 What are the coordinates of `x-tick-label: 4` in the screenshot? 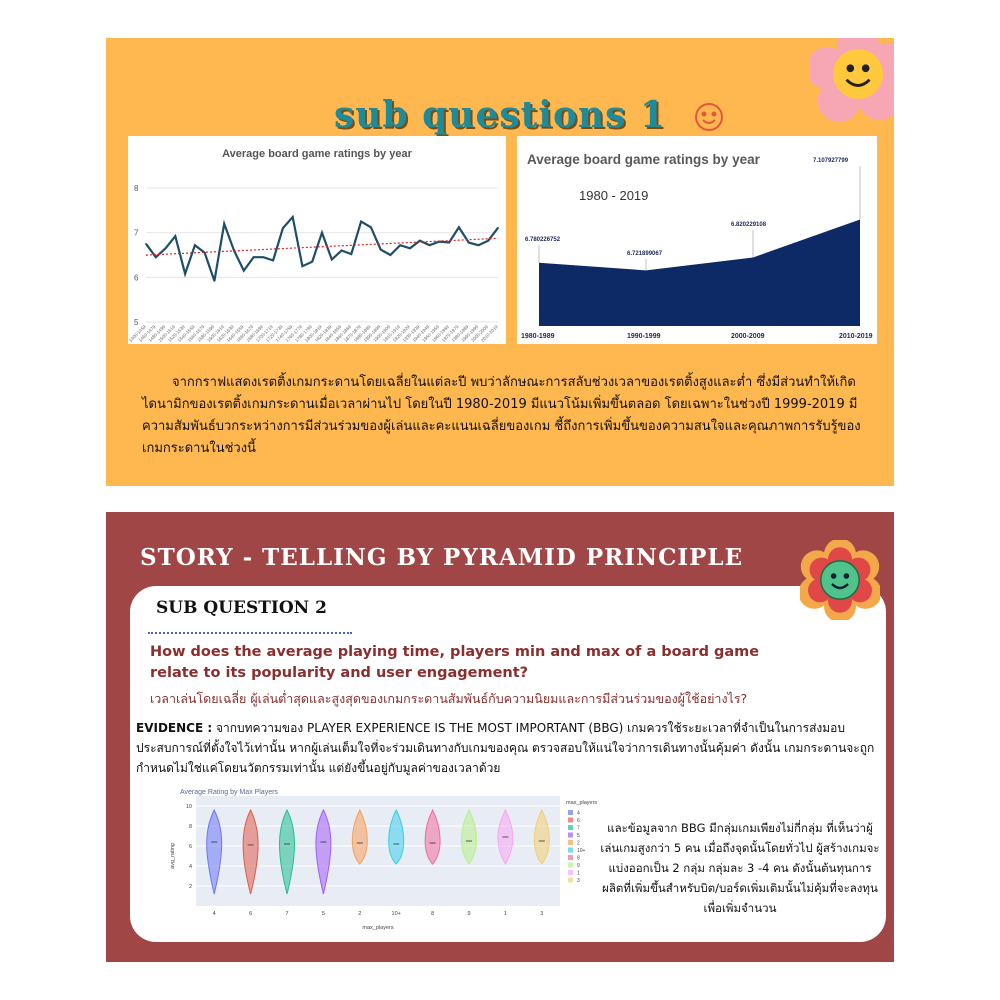 It's located at (214, 914).